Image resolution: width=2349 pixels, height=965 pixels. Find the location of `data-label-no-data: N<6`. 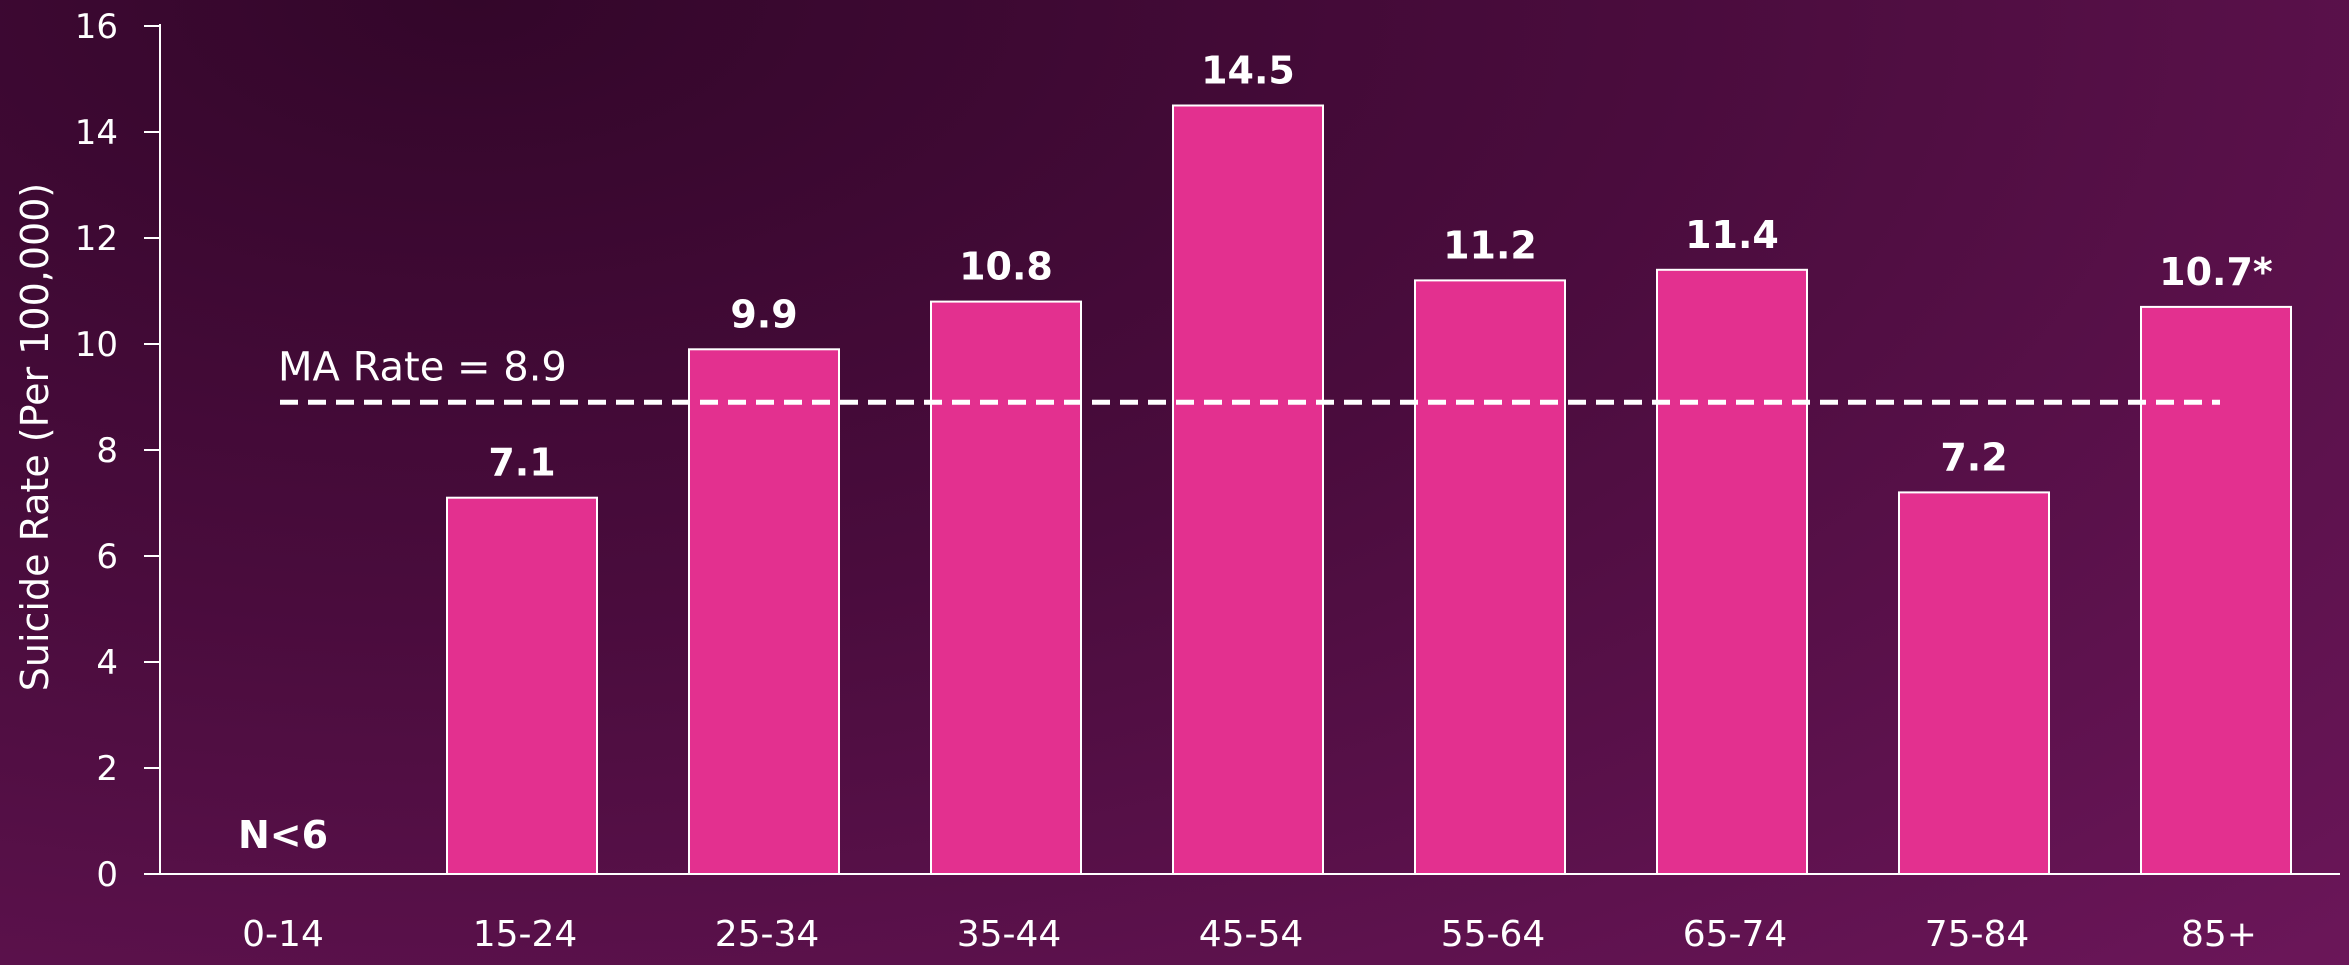

data-label-no-data: N<6 is located at coordinates (283, 835).